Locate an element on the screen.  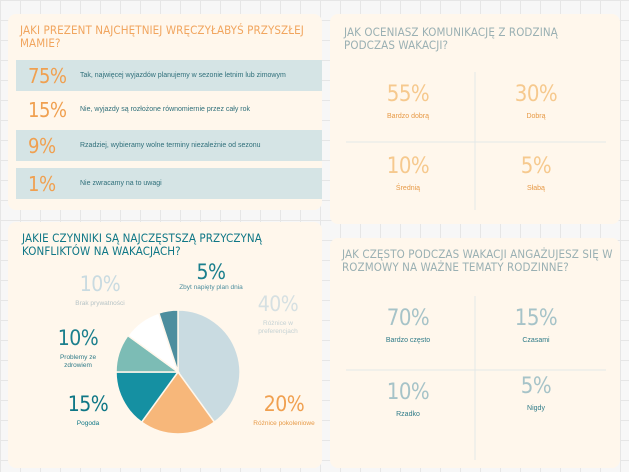
quadrant-item: 10% Średnią is located at coordinates (408, 173).